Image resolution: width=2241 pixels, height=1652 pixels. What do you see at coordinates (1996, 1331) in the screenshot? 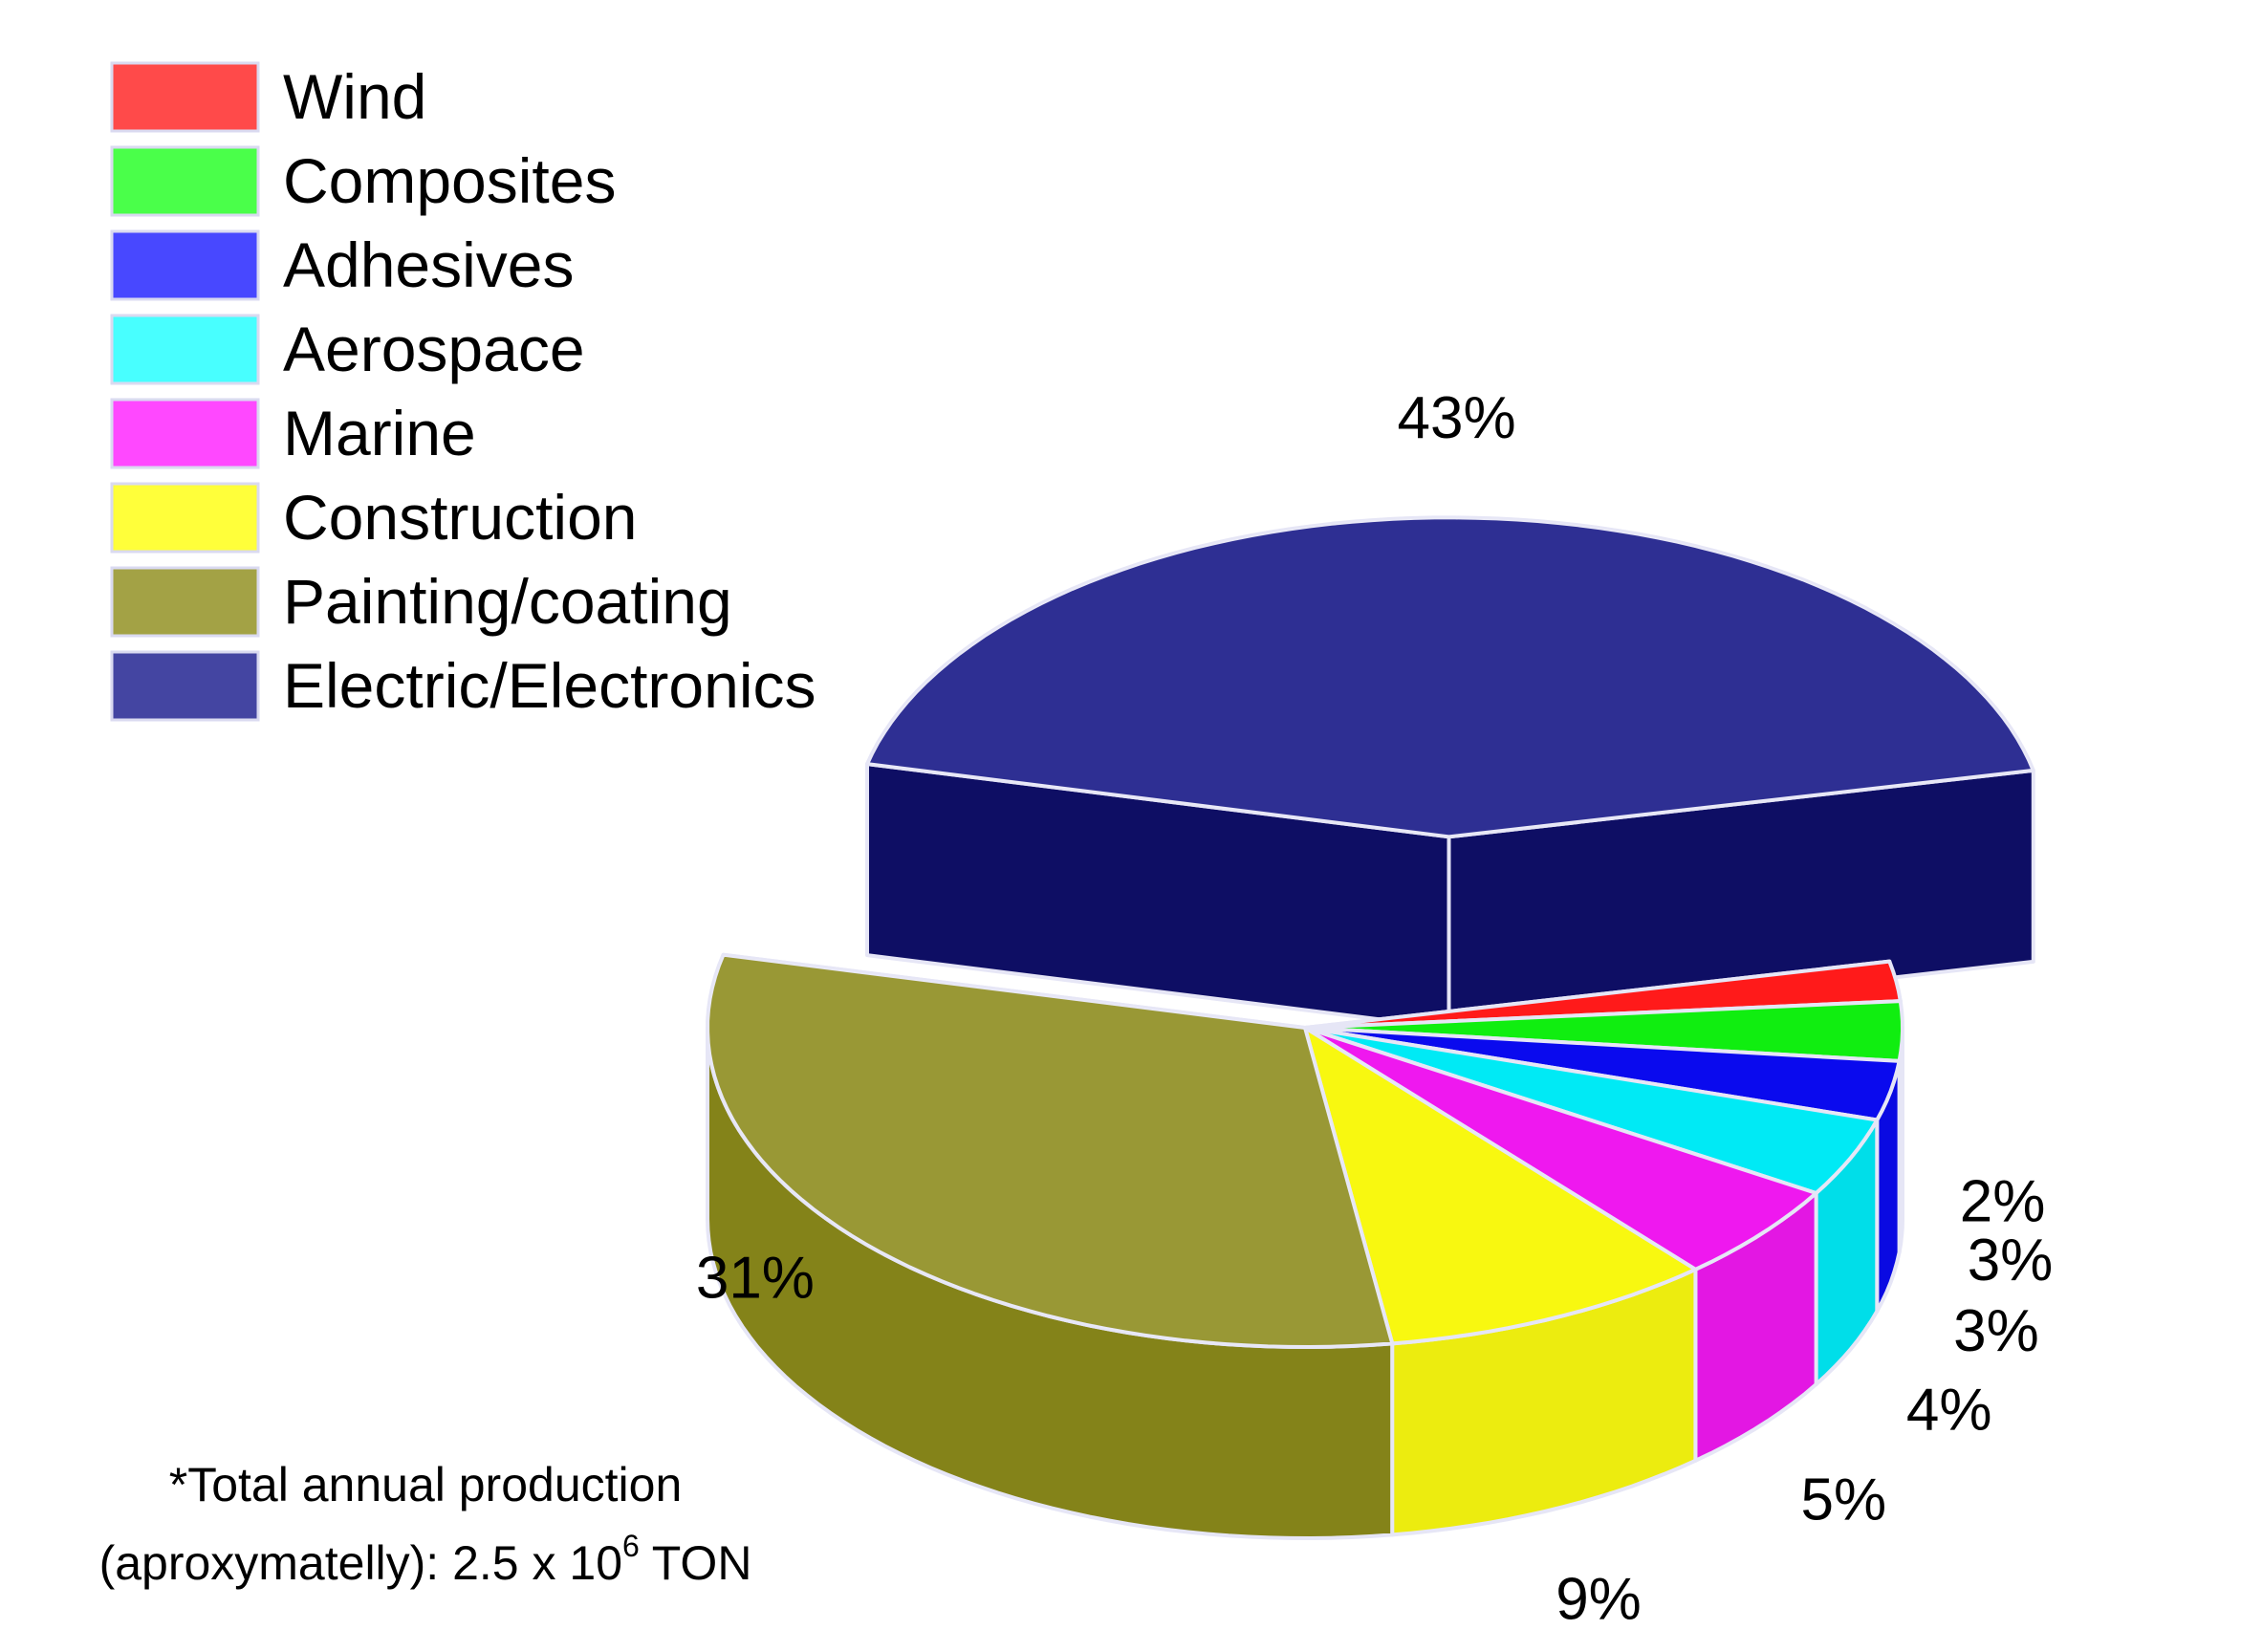
I see `value-label-adhesives: 3%` at bounding box center [1996, 1331].